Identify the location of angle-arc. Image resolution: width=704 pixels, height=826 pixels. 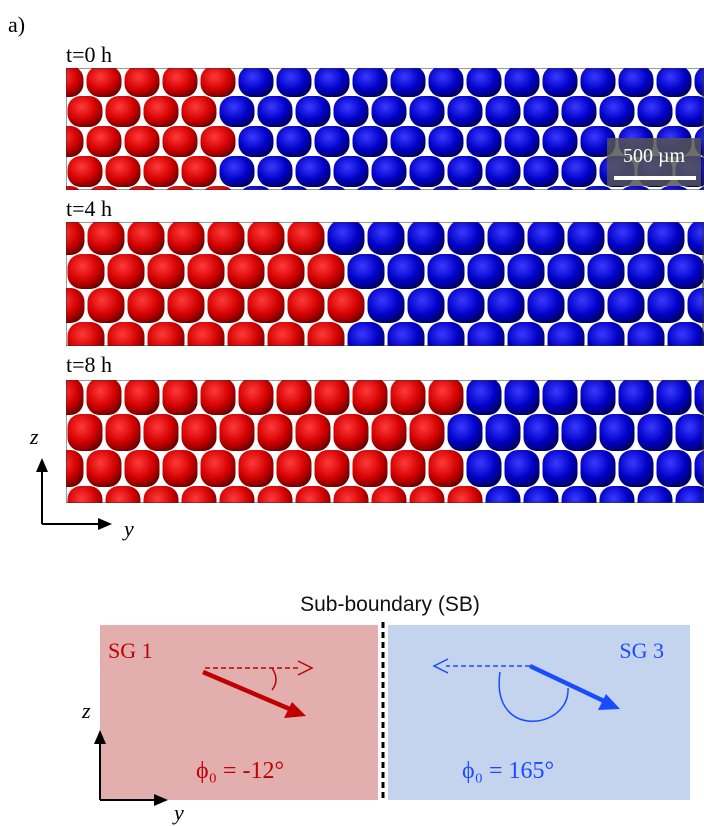
(533, 696).